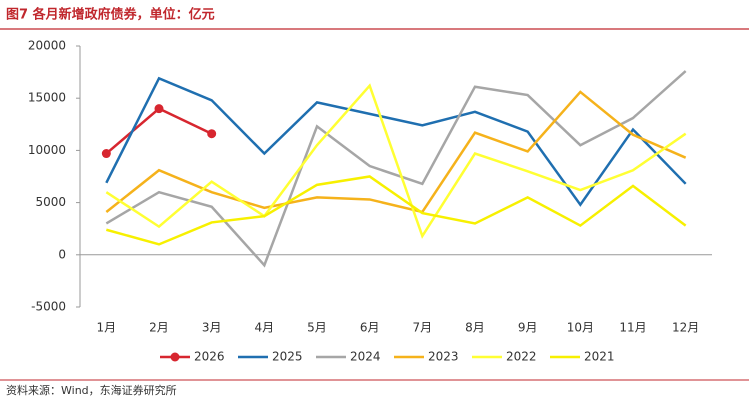  What do you see at coordinates (48, 307) in the screenshot?
I see `y-tick-label: -5000` at bounding box center [48, 307].